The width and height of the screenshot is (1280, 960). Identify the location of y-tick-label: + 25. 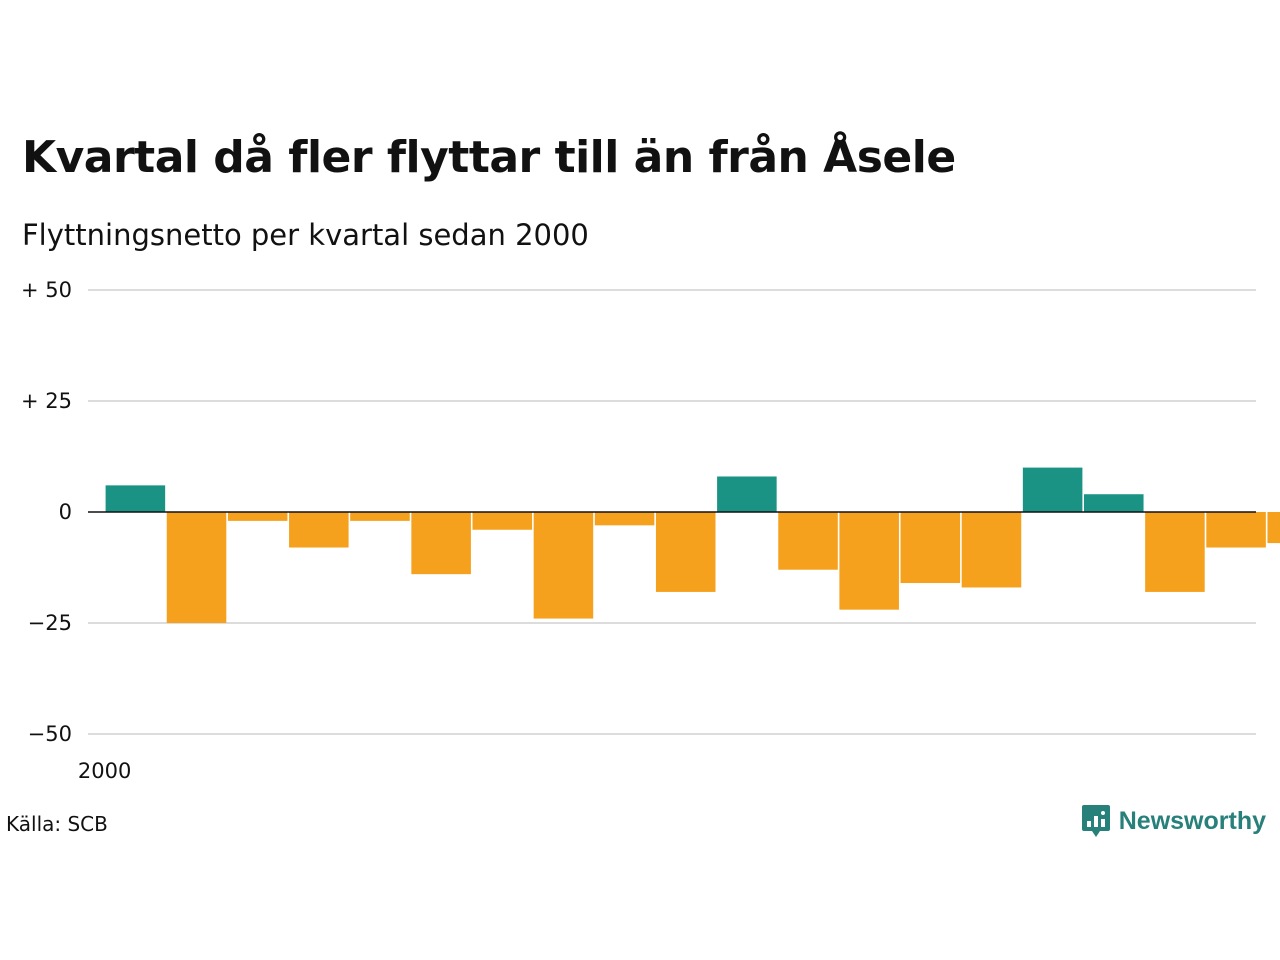
(46, 401).